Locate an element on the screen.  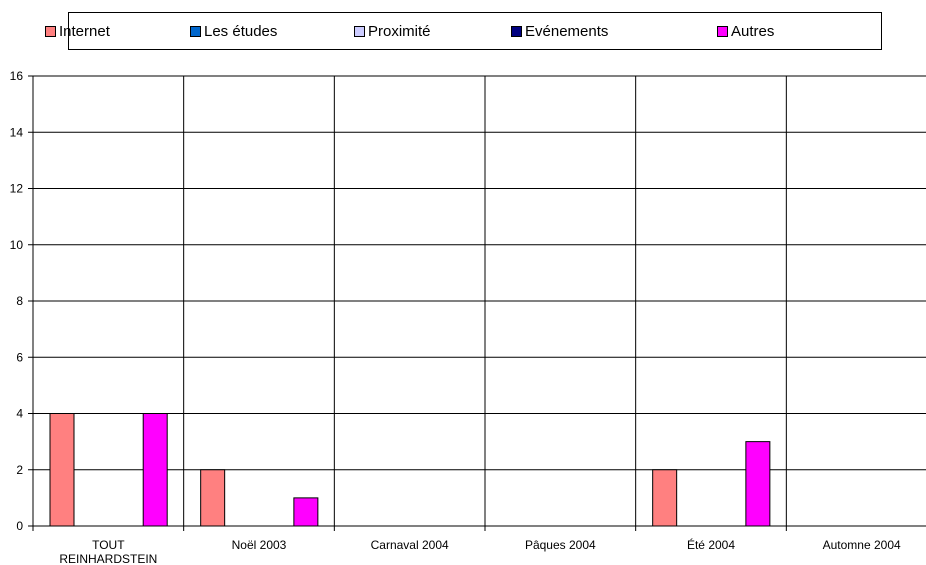
y-tick-label: 12 is located at coordinates (17, 189).